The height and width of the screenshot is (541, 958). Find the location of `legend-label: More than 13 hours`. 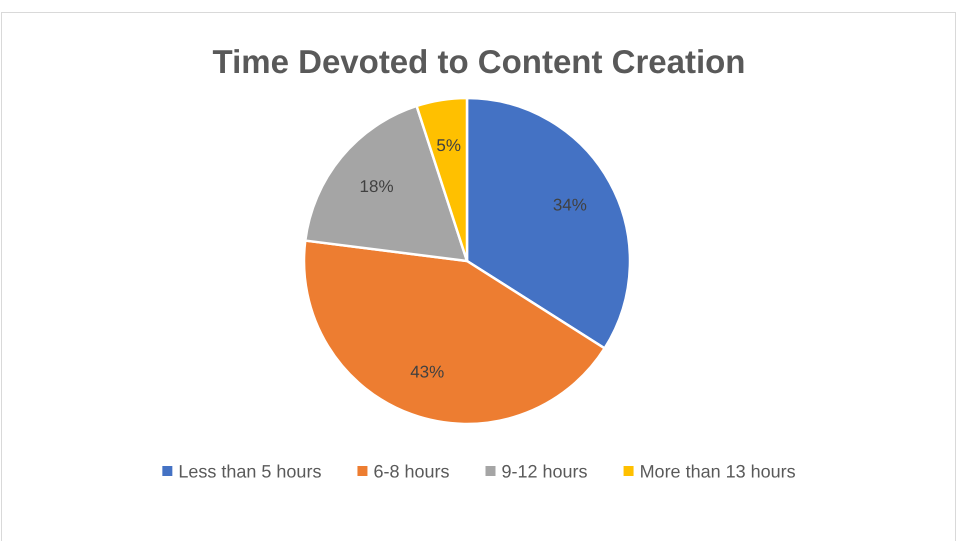

legend-label: More than 13 hours is located at coordinates (718, 471).